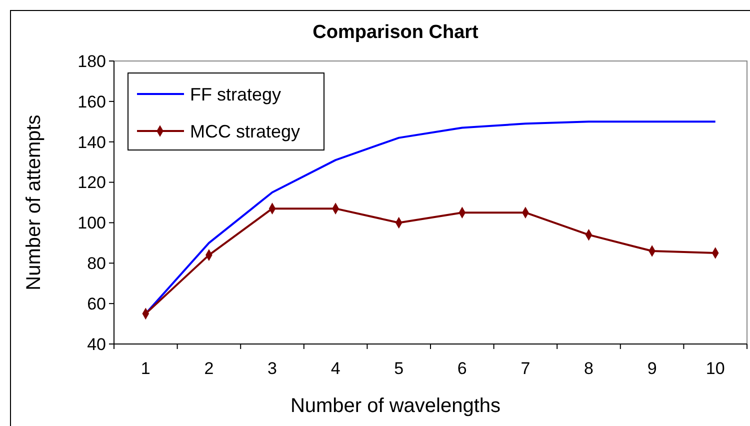 Image resolution: width=750 pixels, height=426 pixels. I want to click on x-tick-label: 2, so click(209, 368).